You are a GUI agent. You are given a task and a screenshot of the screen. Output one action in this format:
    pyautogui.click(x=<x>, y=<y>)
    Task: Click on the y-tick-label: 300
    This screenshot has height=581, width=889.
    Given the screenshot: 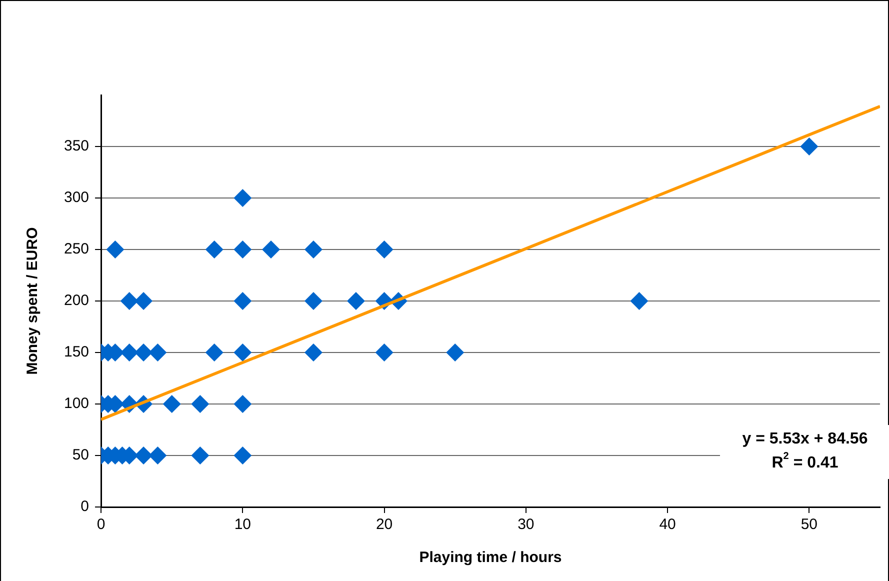 What is the action you would take?
    pyautogui.click(x=77, y=197)
    